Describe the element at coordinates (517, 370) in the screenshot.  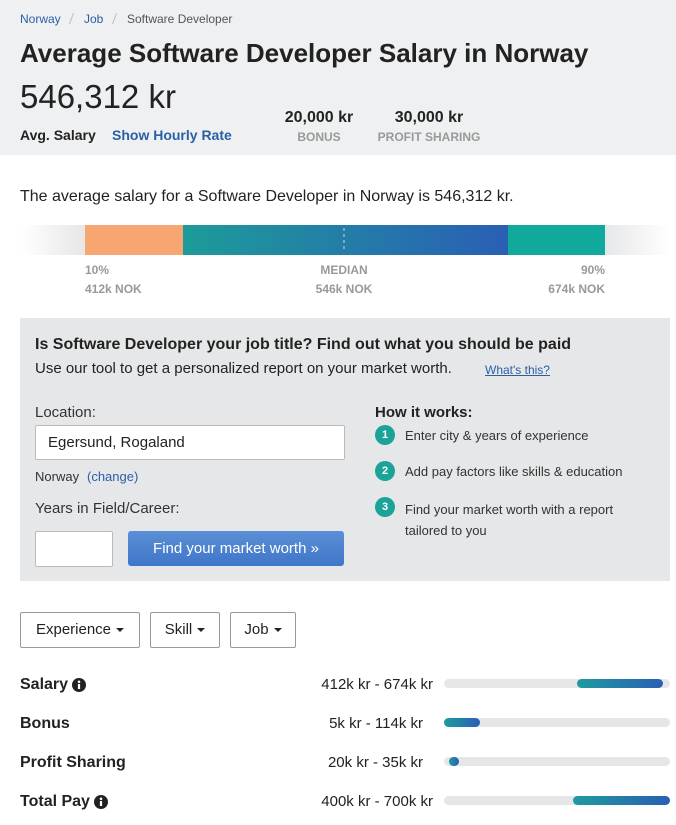
I see `whats-this-link: What's this?` at that location.